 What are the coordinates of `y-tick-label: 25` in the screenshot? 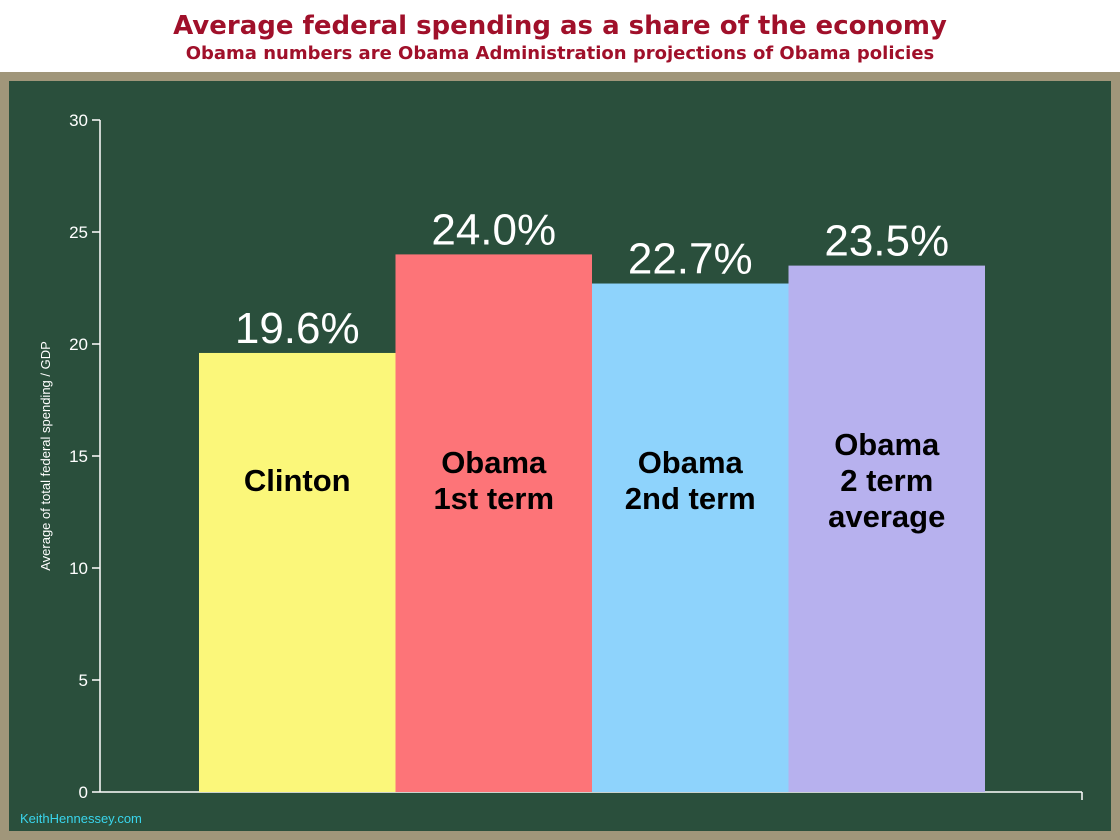 It's located at (78, 232).